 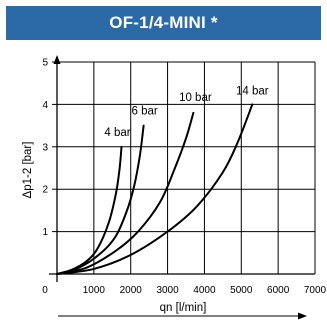 I want to click on y-tick-label: 2, so click(x=45, y=190).